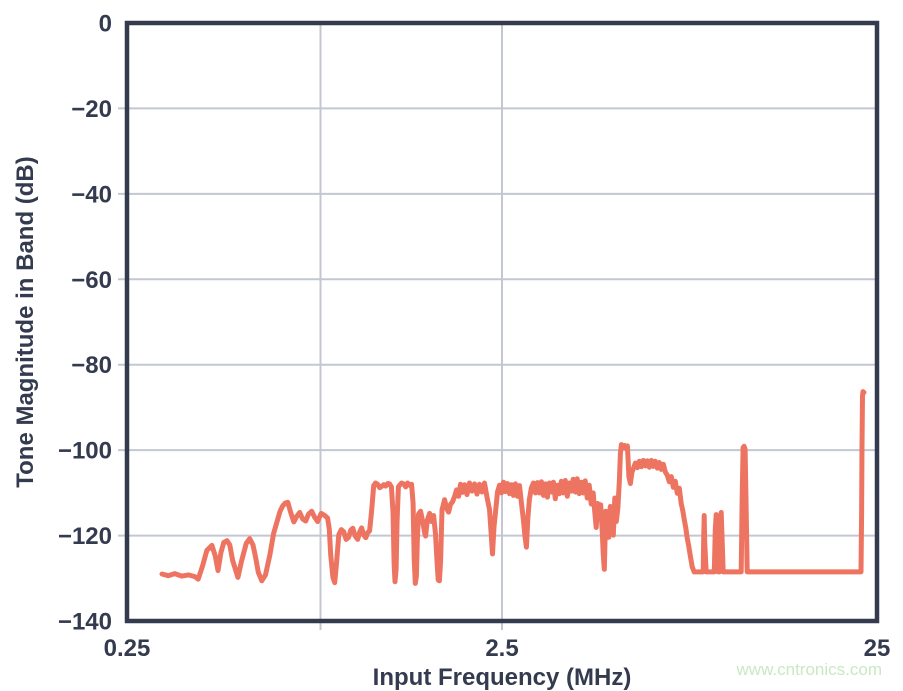 The height and width of the screenshot is (691, 903). What do you see at coordinates (91, 365) in the screenshot?
I see `y-tick-label: −80` at bounding box center [91, 365].